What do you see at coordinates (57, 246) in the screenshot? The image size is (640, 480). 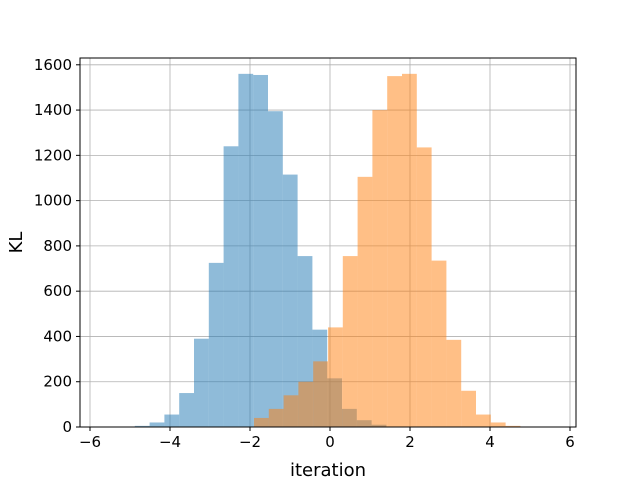 I see `y-tick-label: 800` at bounding box center [57, 246].